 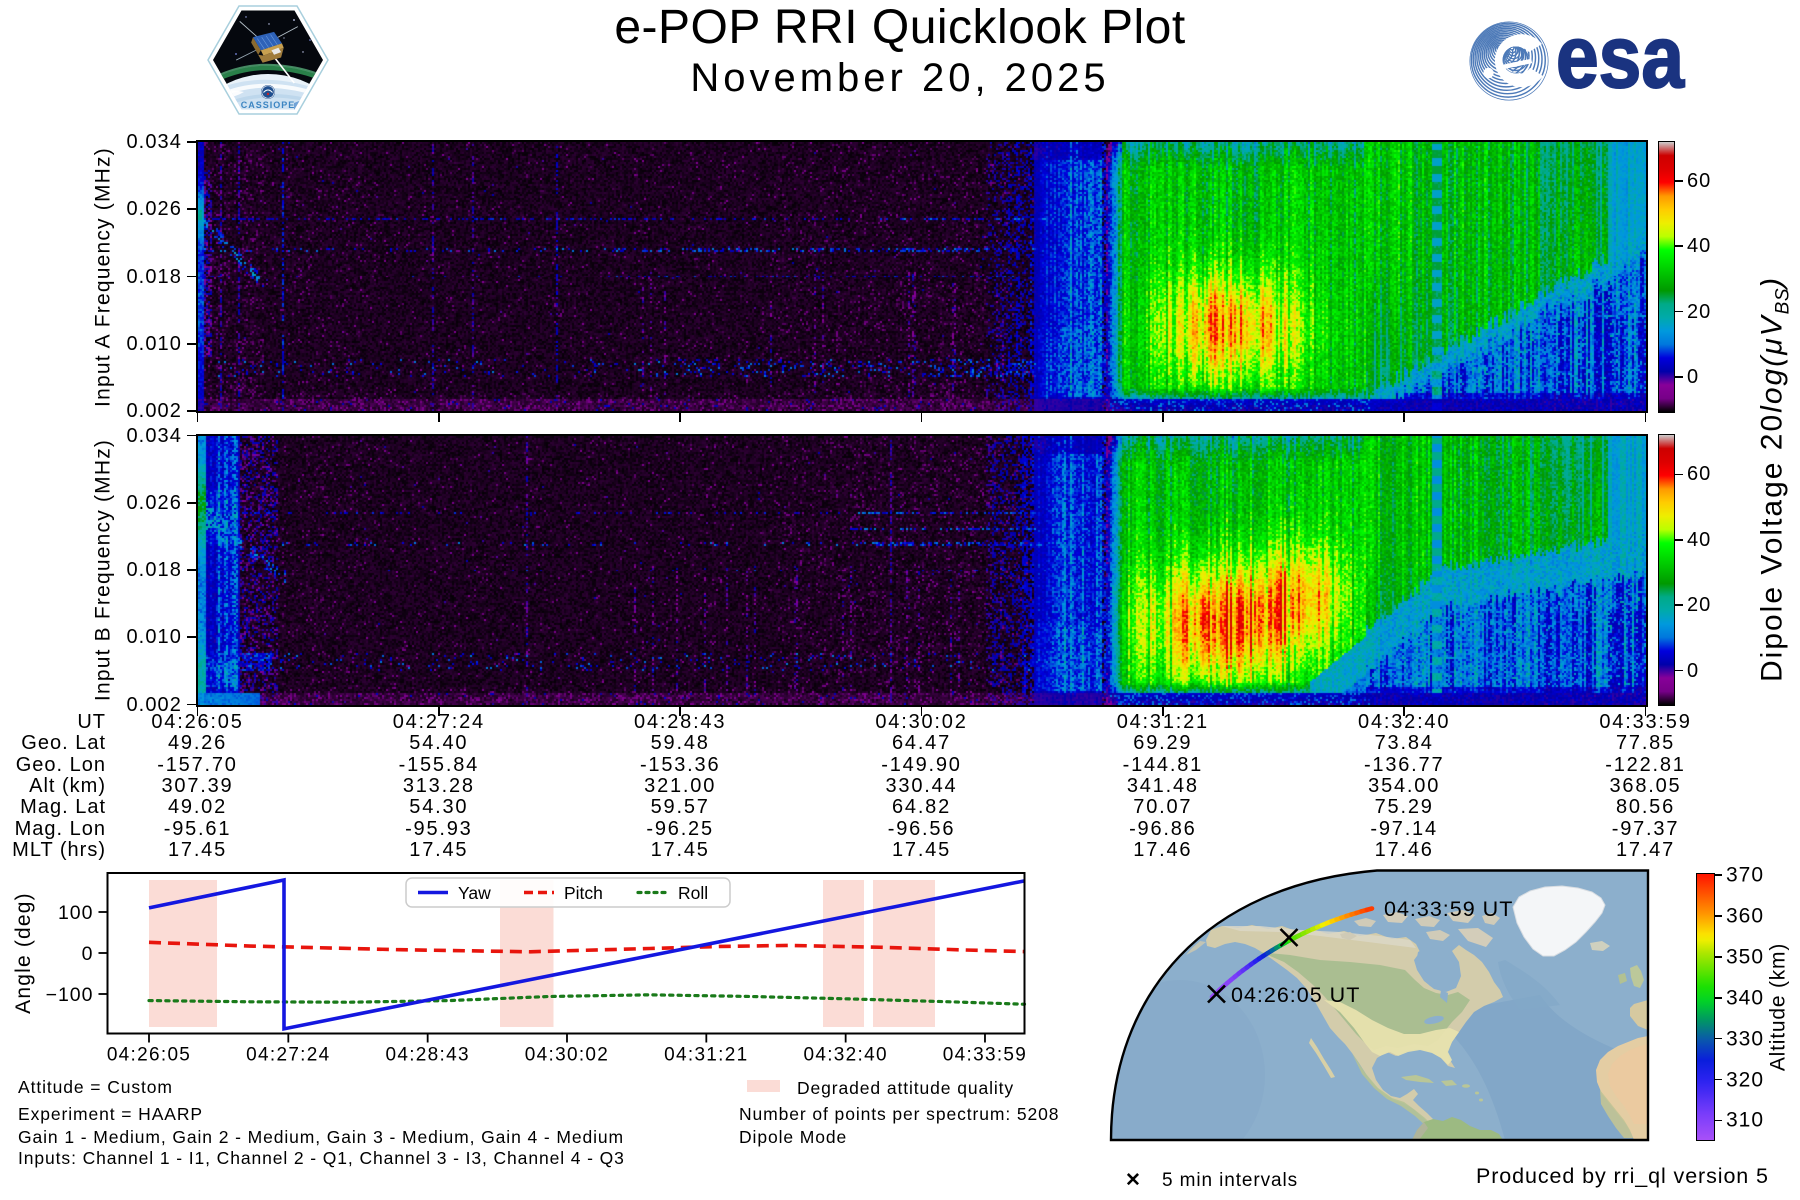 I want to click on svg-text: 04:26:05 UT, so click(x=1295, y=995).